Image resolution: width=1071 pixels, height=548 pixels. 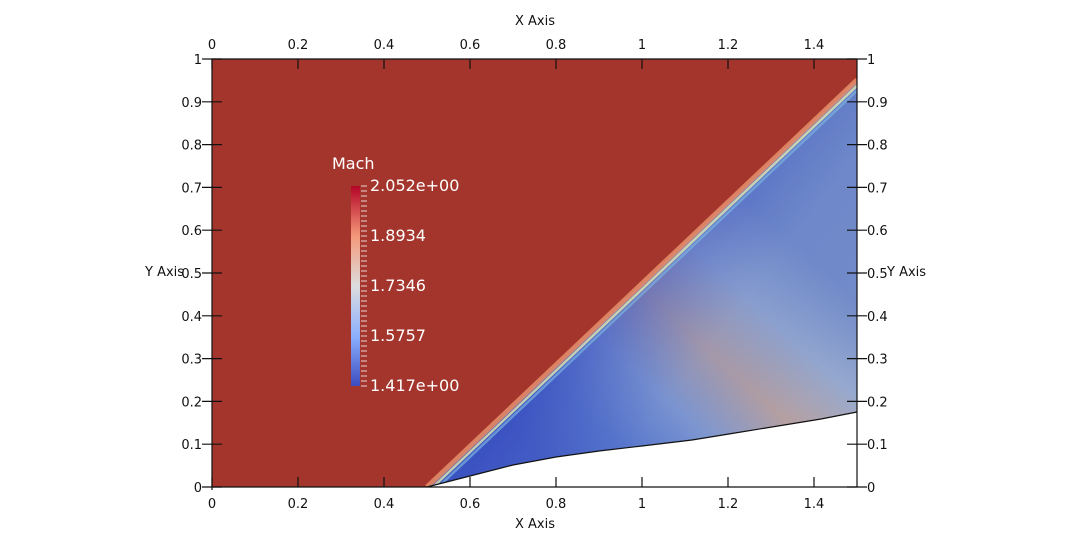 What do you see at coordinates (191, 360) in the screenshot?
I see `y-tick-label-left: 0.3` at bounding box center [191, 360].